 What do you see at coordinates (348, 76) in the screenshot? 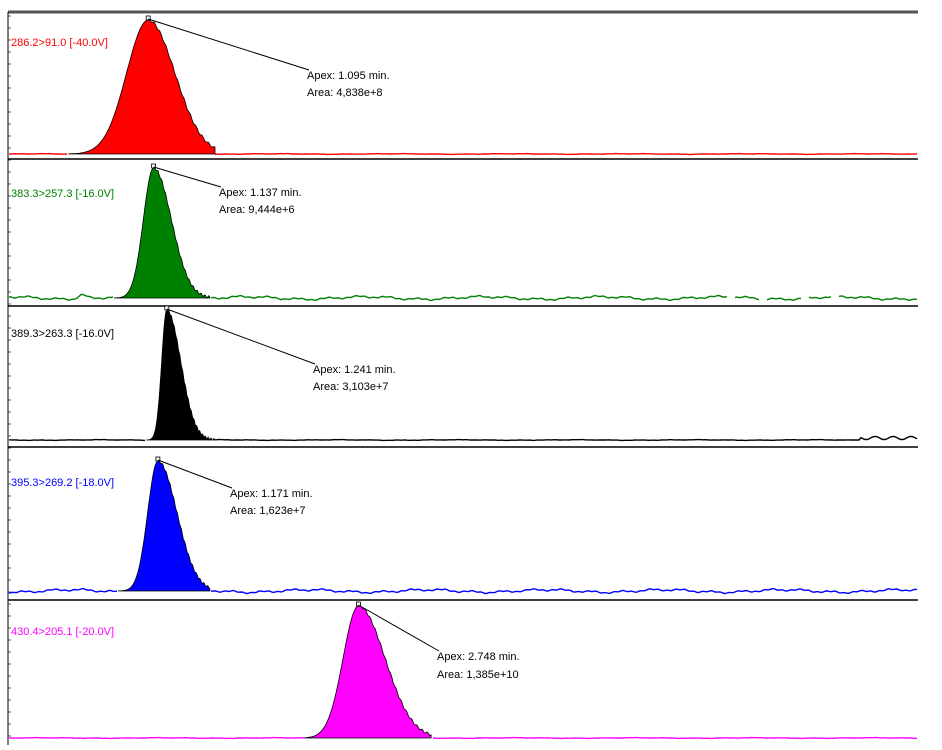
I see `apex-label: Apex: 1.095 min.` at bounding box center [348, 76].